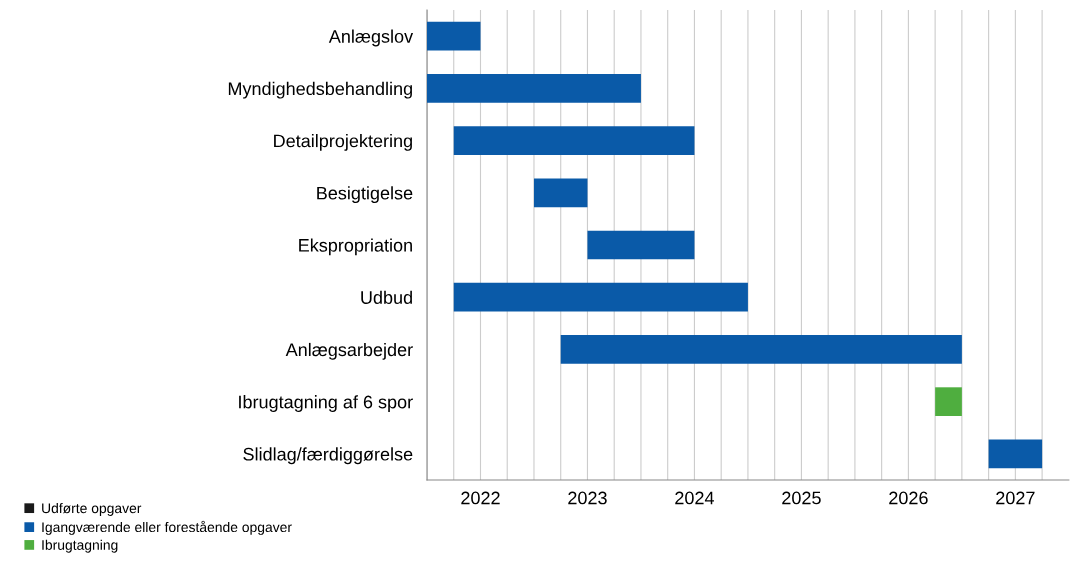  I want to click on y-tick-label: Ekspropriation, so click(355, 247).